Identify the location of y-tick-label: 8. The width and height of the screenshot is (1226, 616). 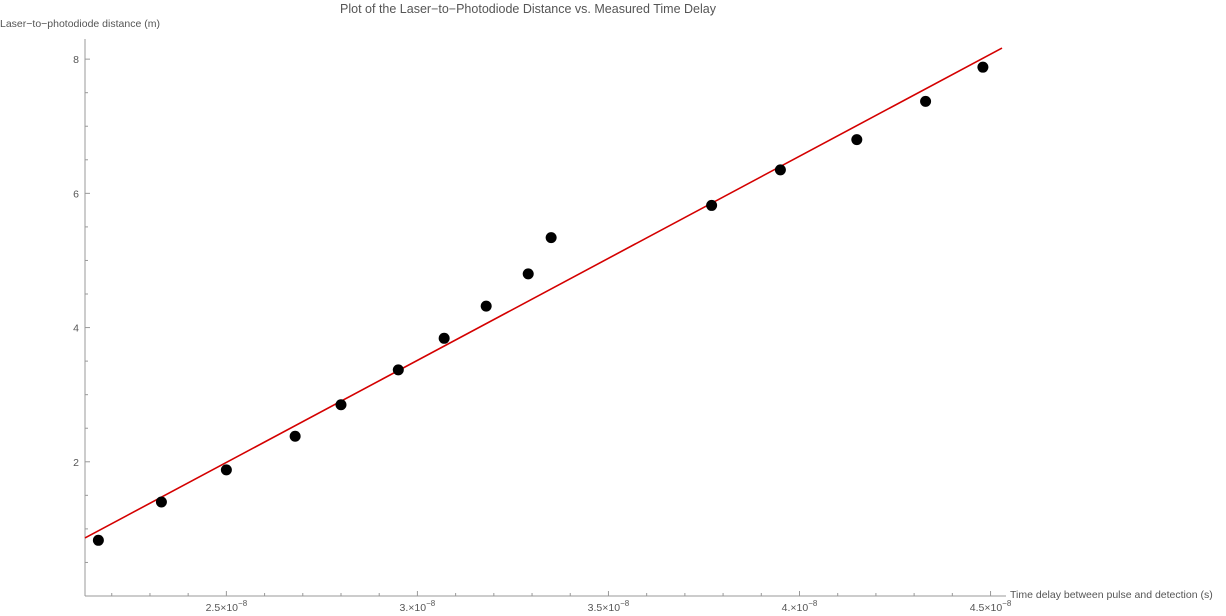
(76, 60).